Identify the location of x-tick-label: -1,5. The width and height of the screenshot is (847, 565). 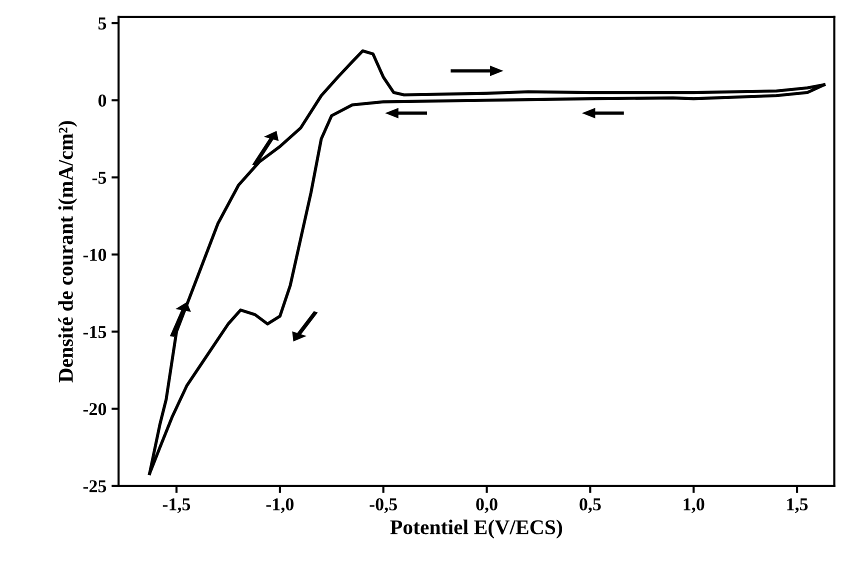
(176, 506).